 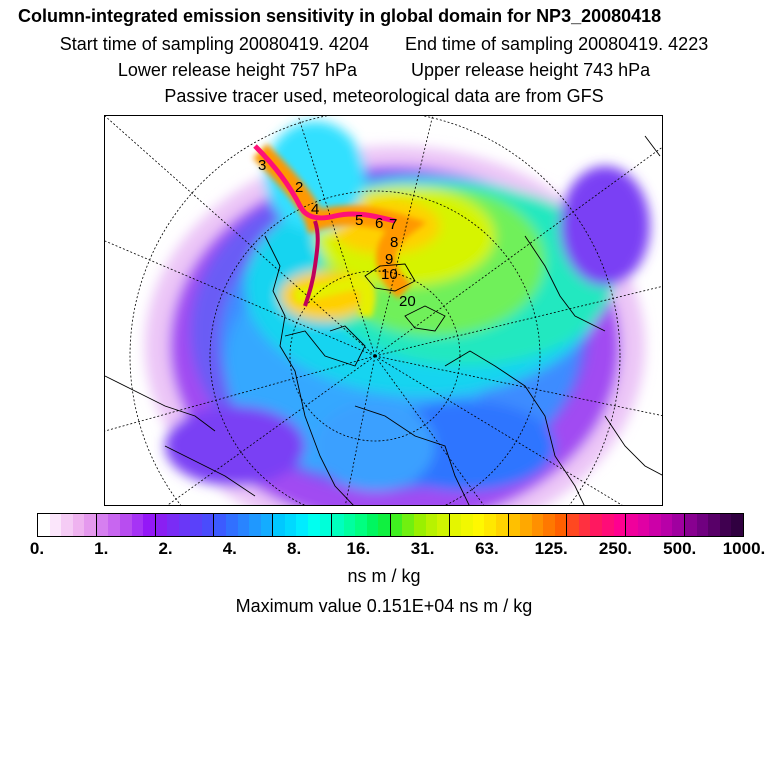 What do you see at coordinates (165, 548) in the screenshot?
I see `colorbar-tick-label: 2.` at bounding box center [165, 548].